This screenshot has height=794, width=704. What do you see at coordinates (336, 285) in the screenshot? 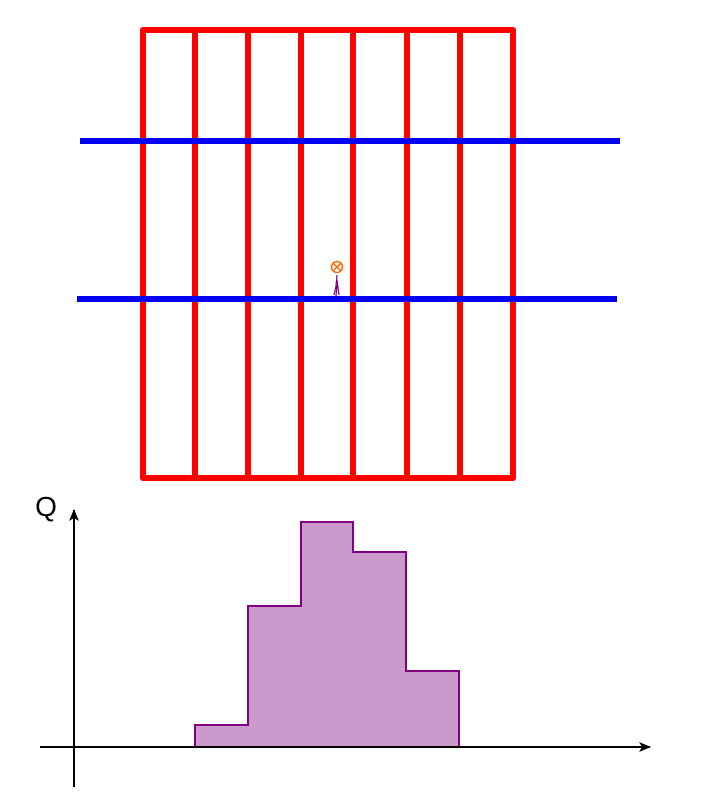
I see `particle-track` at bounding box center [336, 285].